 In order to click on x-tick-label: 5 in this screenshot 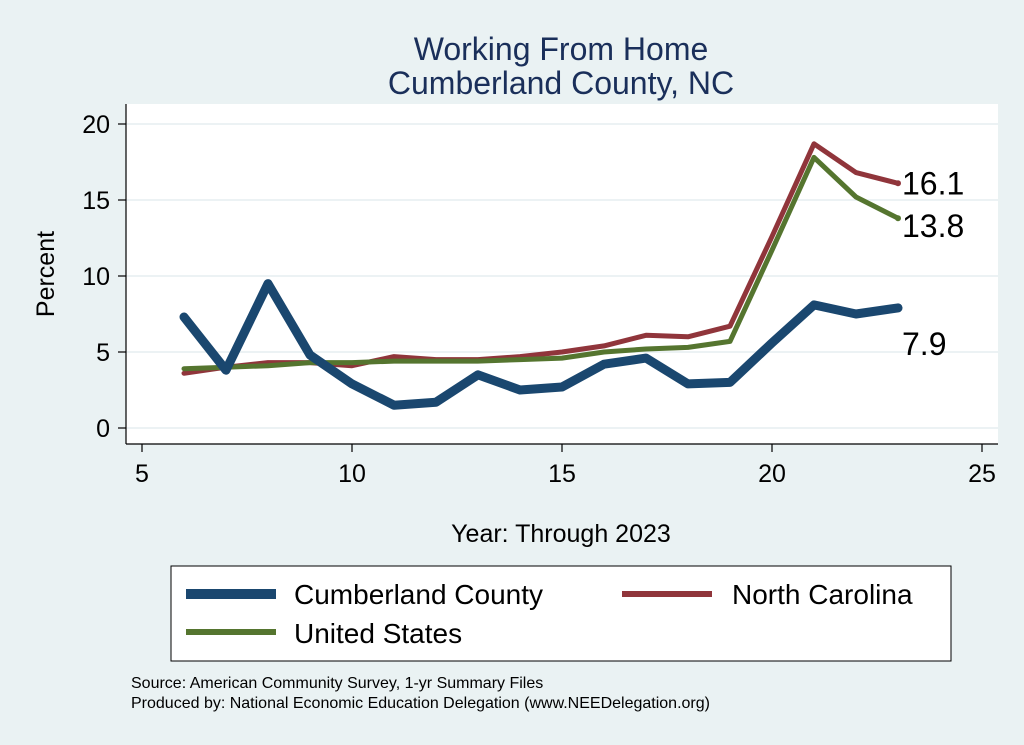, I will do `click(142, 474)`.